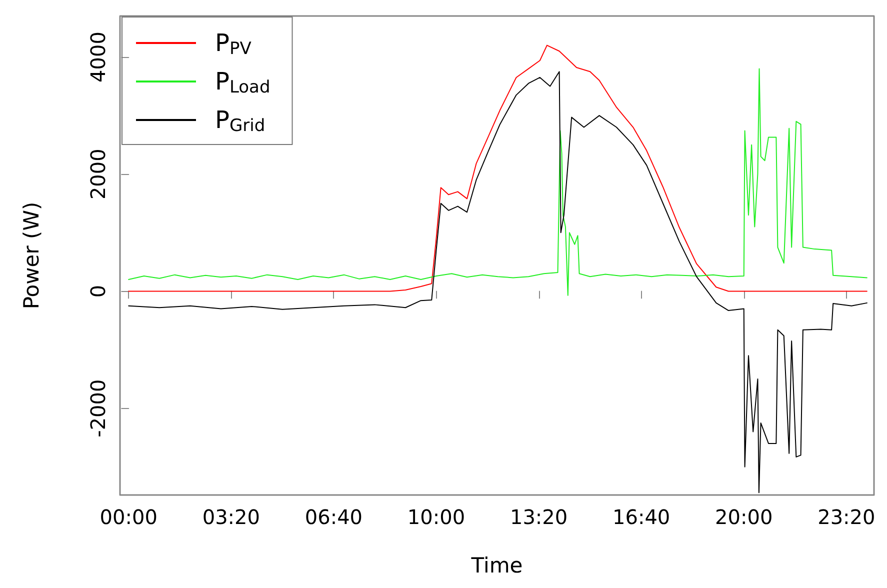  I want to click on x-tick-label: 16:40, so click(641, 517).